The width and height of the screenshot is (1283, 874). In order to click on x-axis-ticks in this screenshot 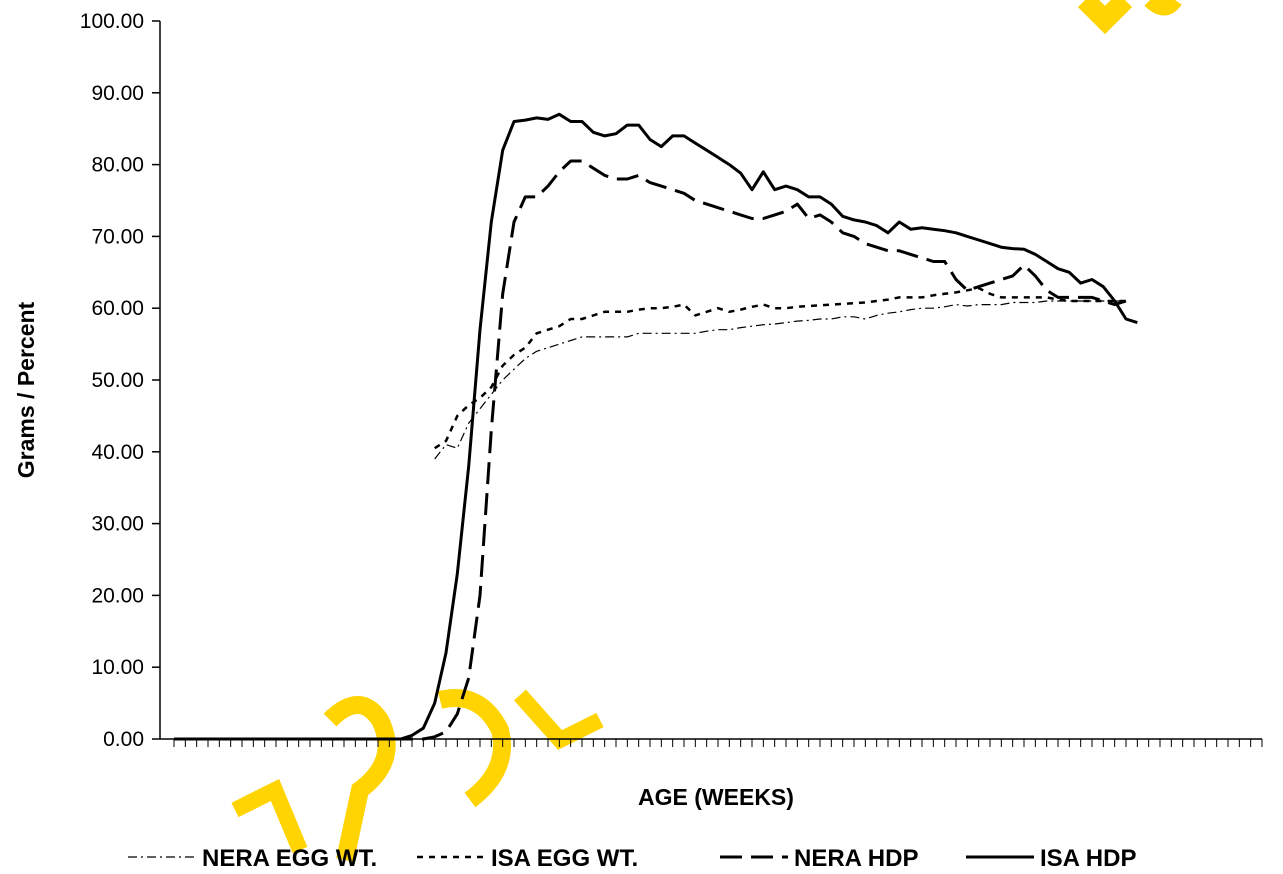, I will do `click(718, 743)`.